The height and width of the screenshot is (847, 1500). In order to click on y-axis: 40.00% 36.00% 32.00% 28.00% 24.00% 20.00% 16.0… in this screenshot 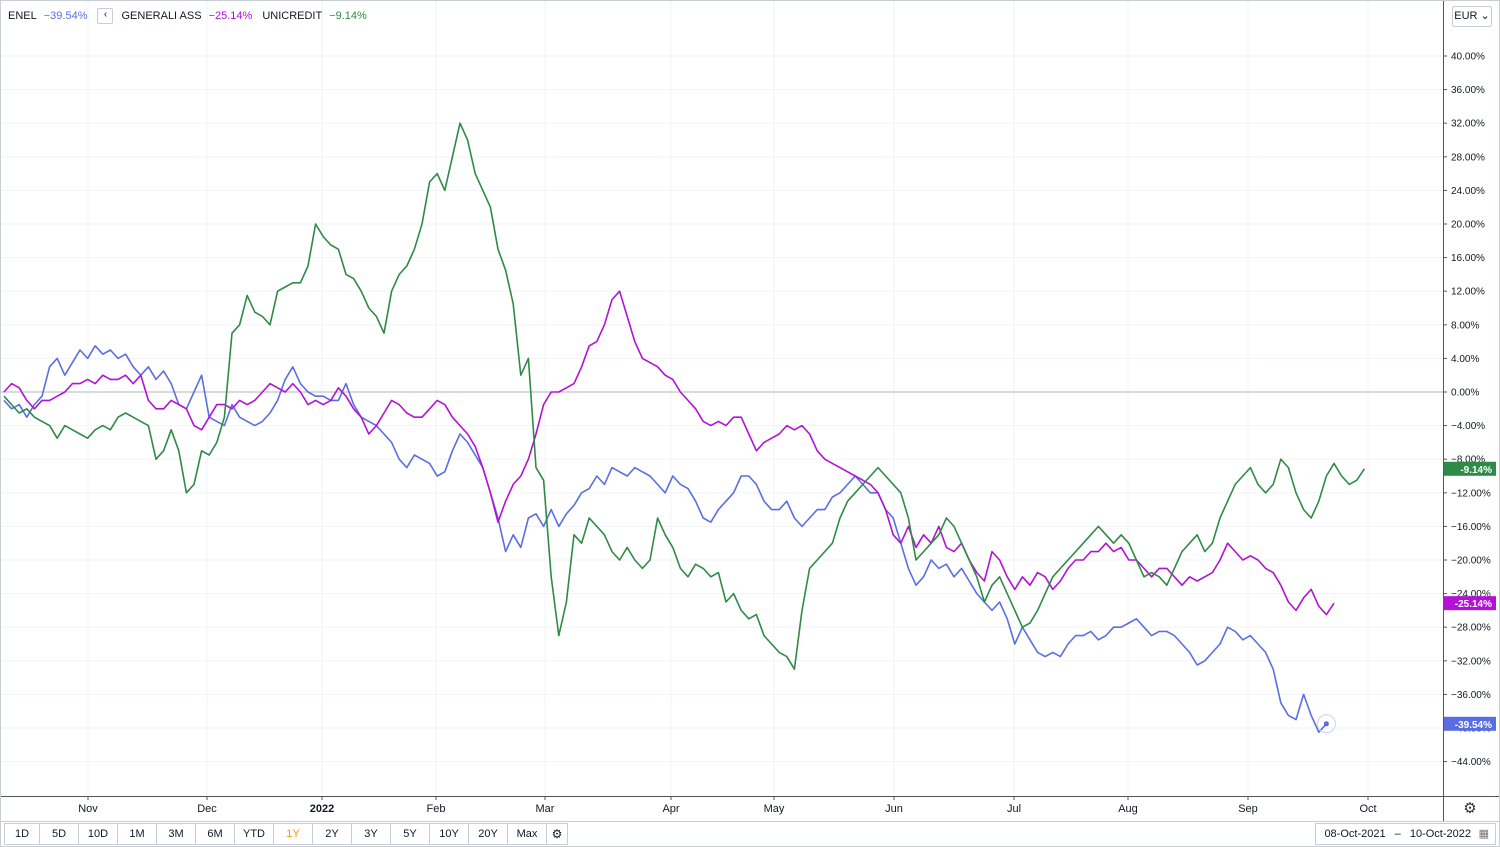, I will do `click(1467, 410)`.